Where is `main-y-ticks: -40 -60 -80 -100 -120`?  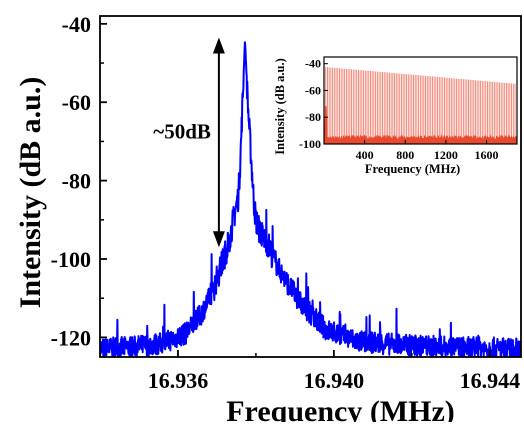
main-y-ticks: -40 -60 -80 -100 -120 is located at coordinates (79, 181).